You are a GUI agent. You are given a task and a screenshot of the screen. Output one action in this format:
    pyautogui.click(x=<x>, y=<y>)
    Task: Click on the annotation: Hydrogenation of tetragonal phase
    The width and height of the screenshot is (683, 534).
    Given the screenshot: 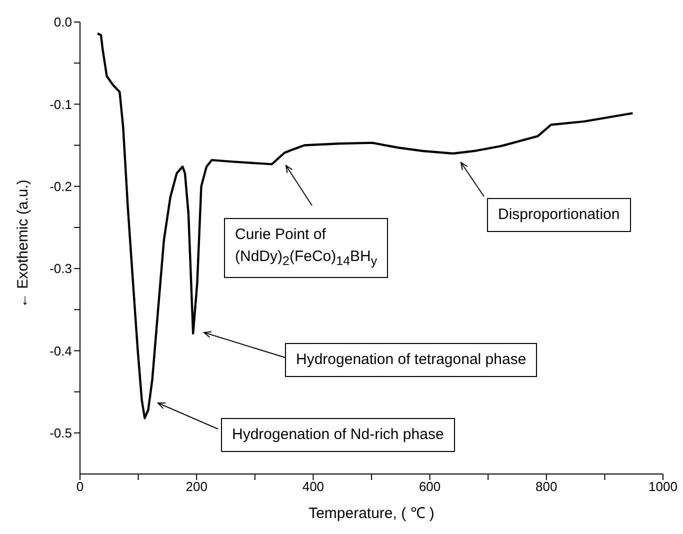 What is the action you would take?
    pyautogui.click(x=411, y=360)
    